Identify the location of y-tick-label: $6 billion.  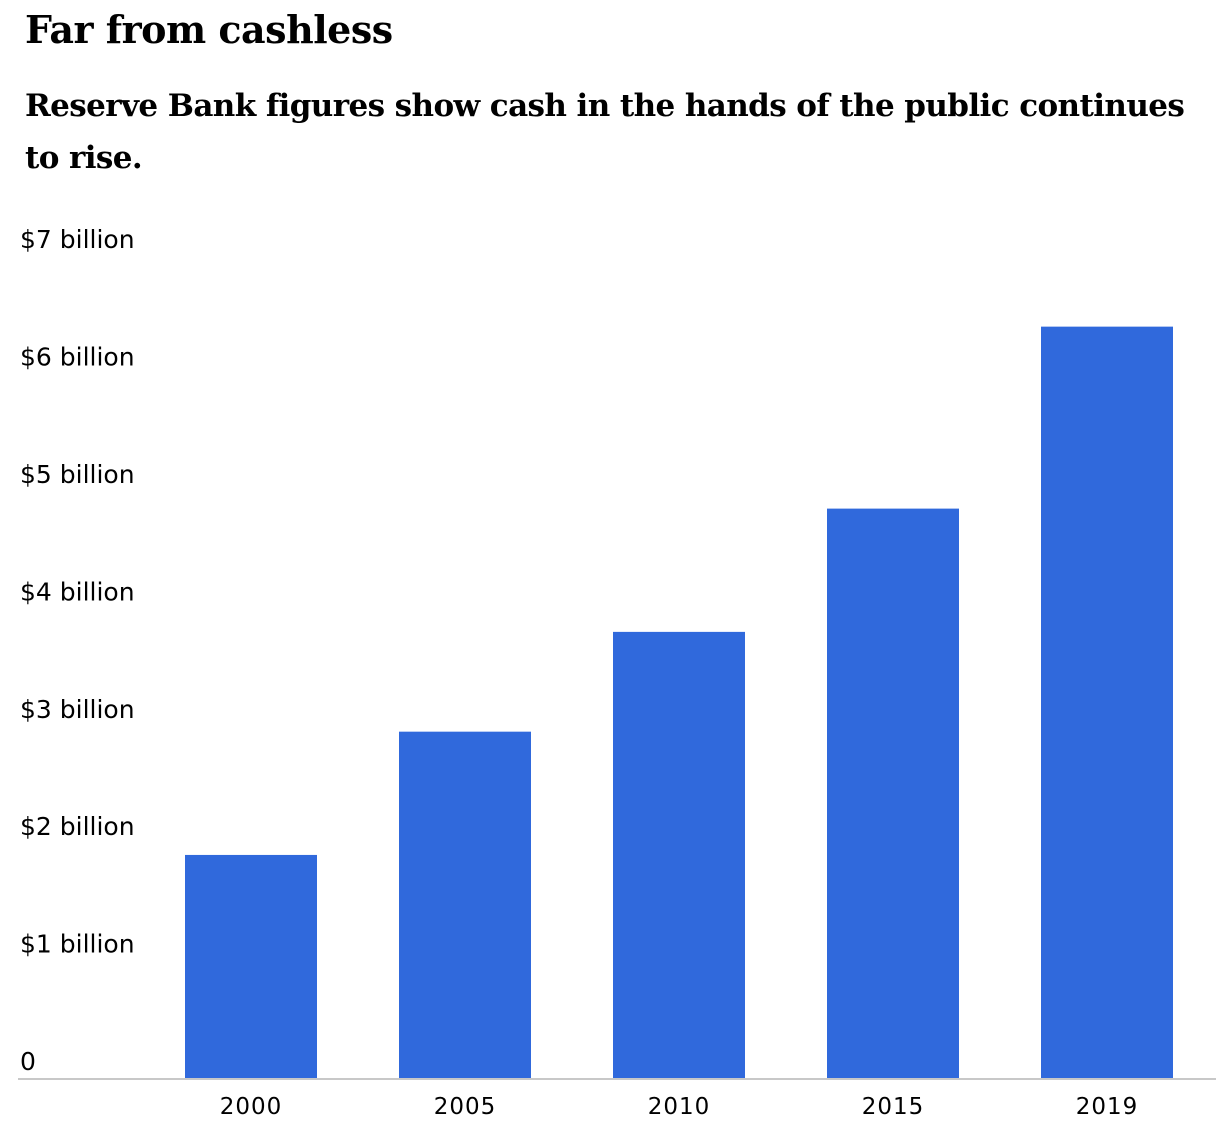
(77, 357).